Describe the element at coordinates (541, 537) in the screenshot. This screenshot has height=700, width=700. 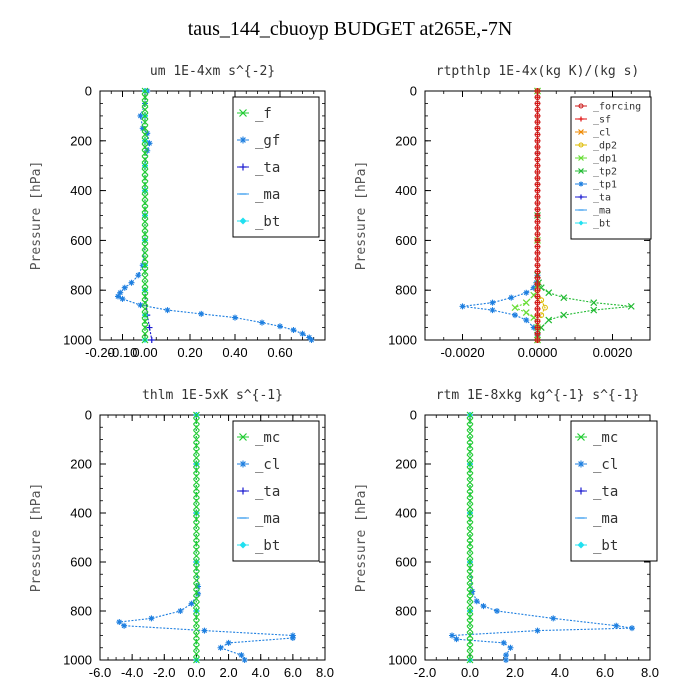
I see `series-line` at that location.